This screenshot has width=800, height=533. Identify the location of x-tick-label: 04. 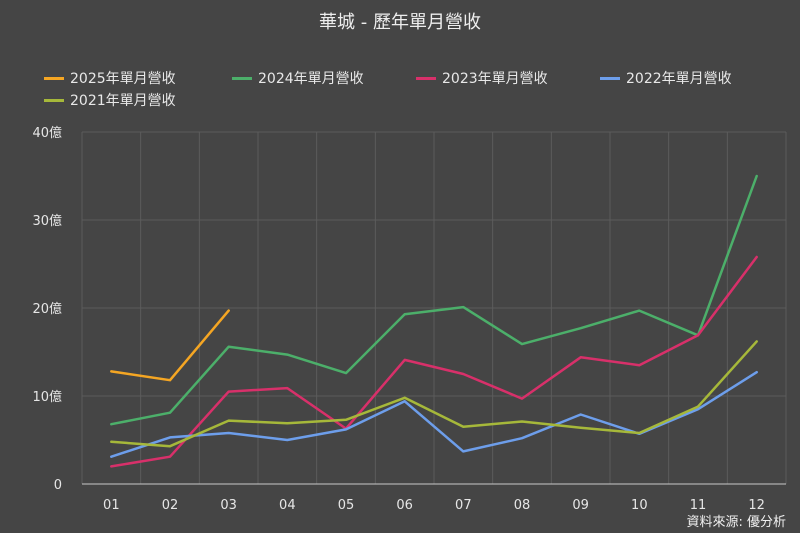
(287, 505).